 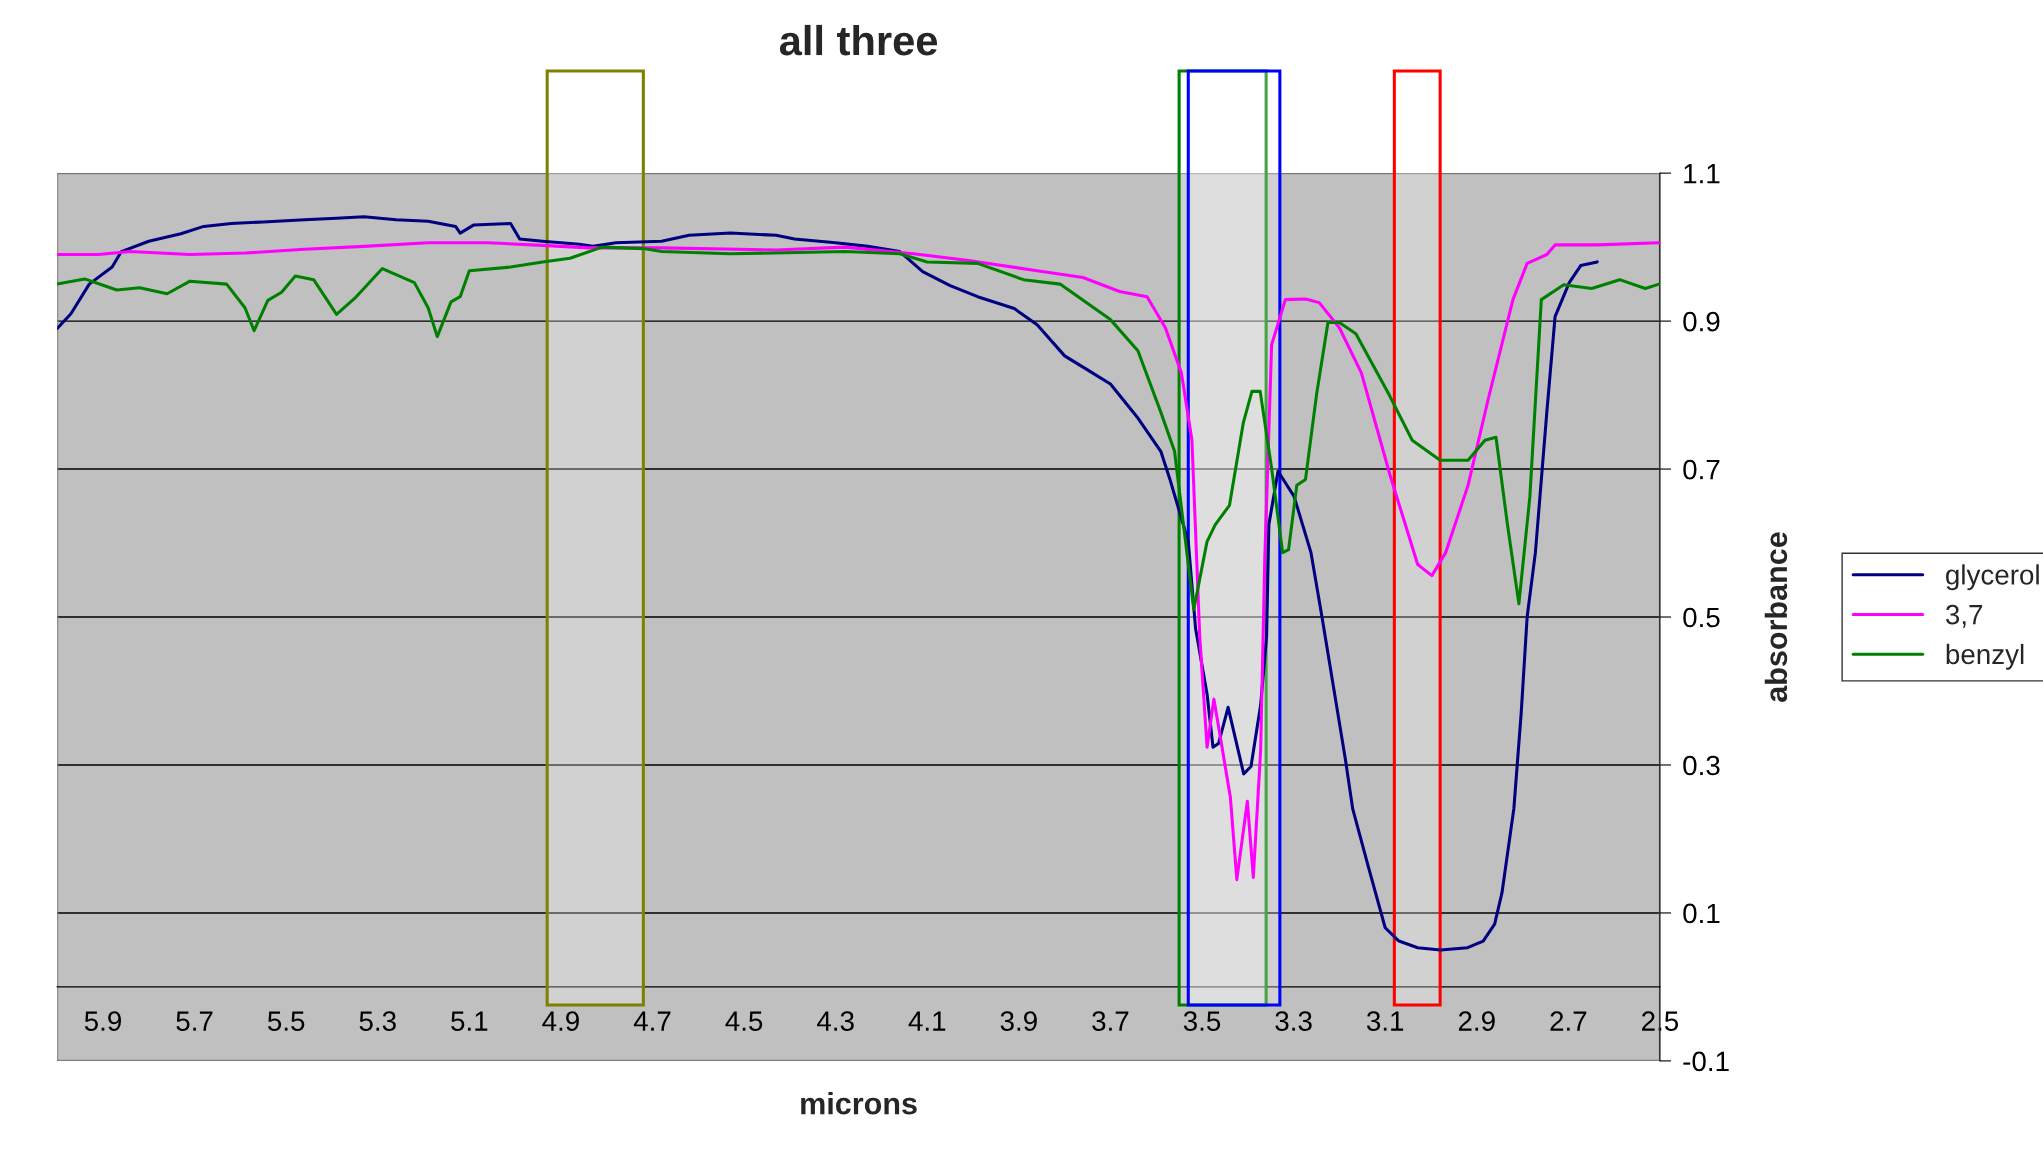 I want to click on x-tick-label: 4.3, so click(x=835, y=1021).